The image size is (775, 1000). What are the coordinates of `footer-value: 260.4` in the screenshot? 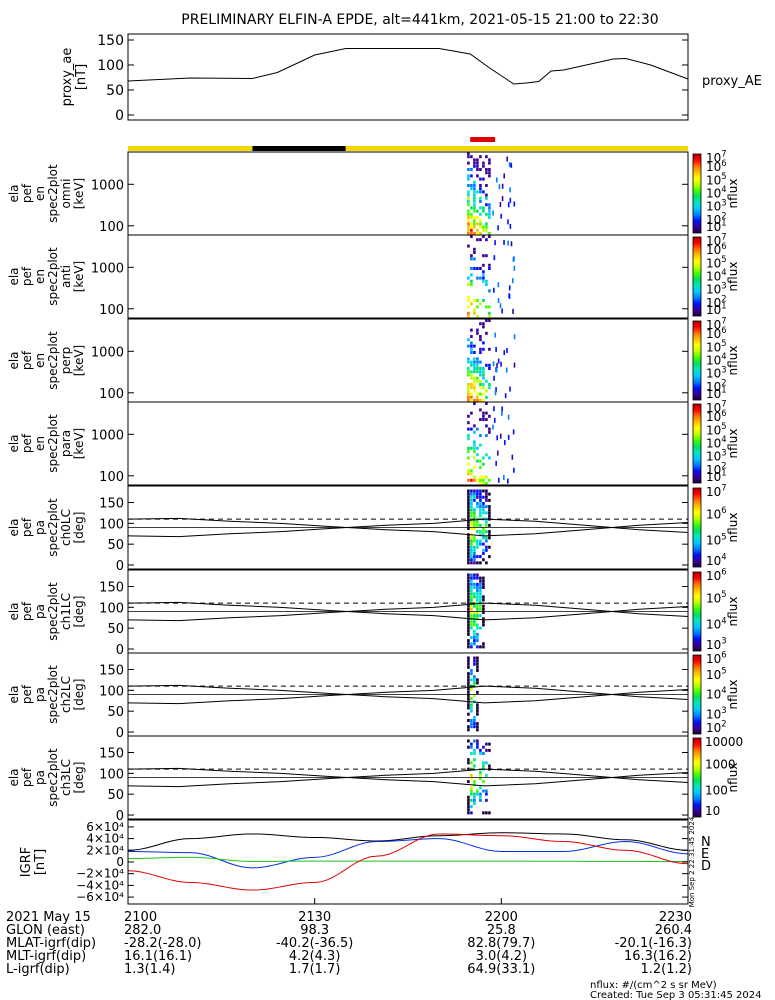 It's located at (673, 930).